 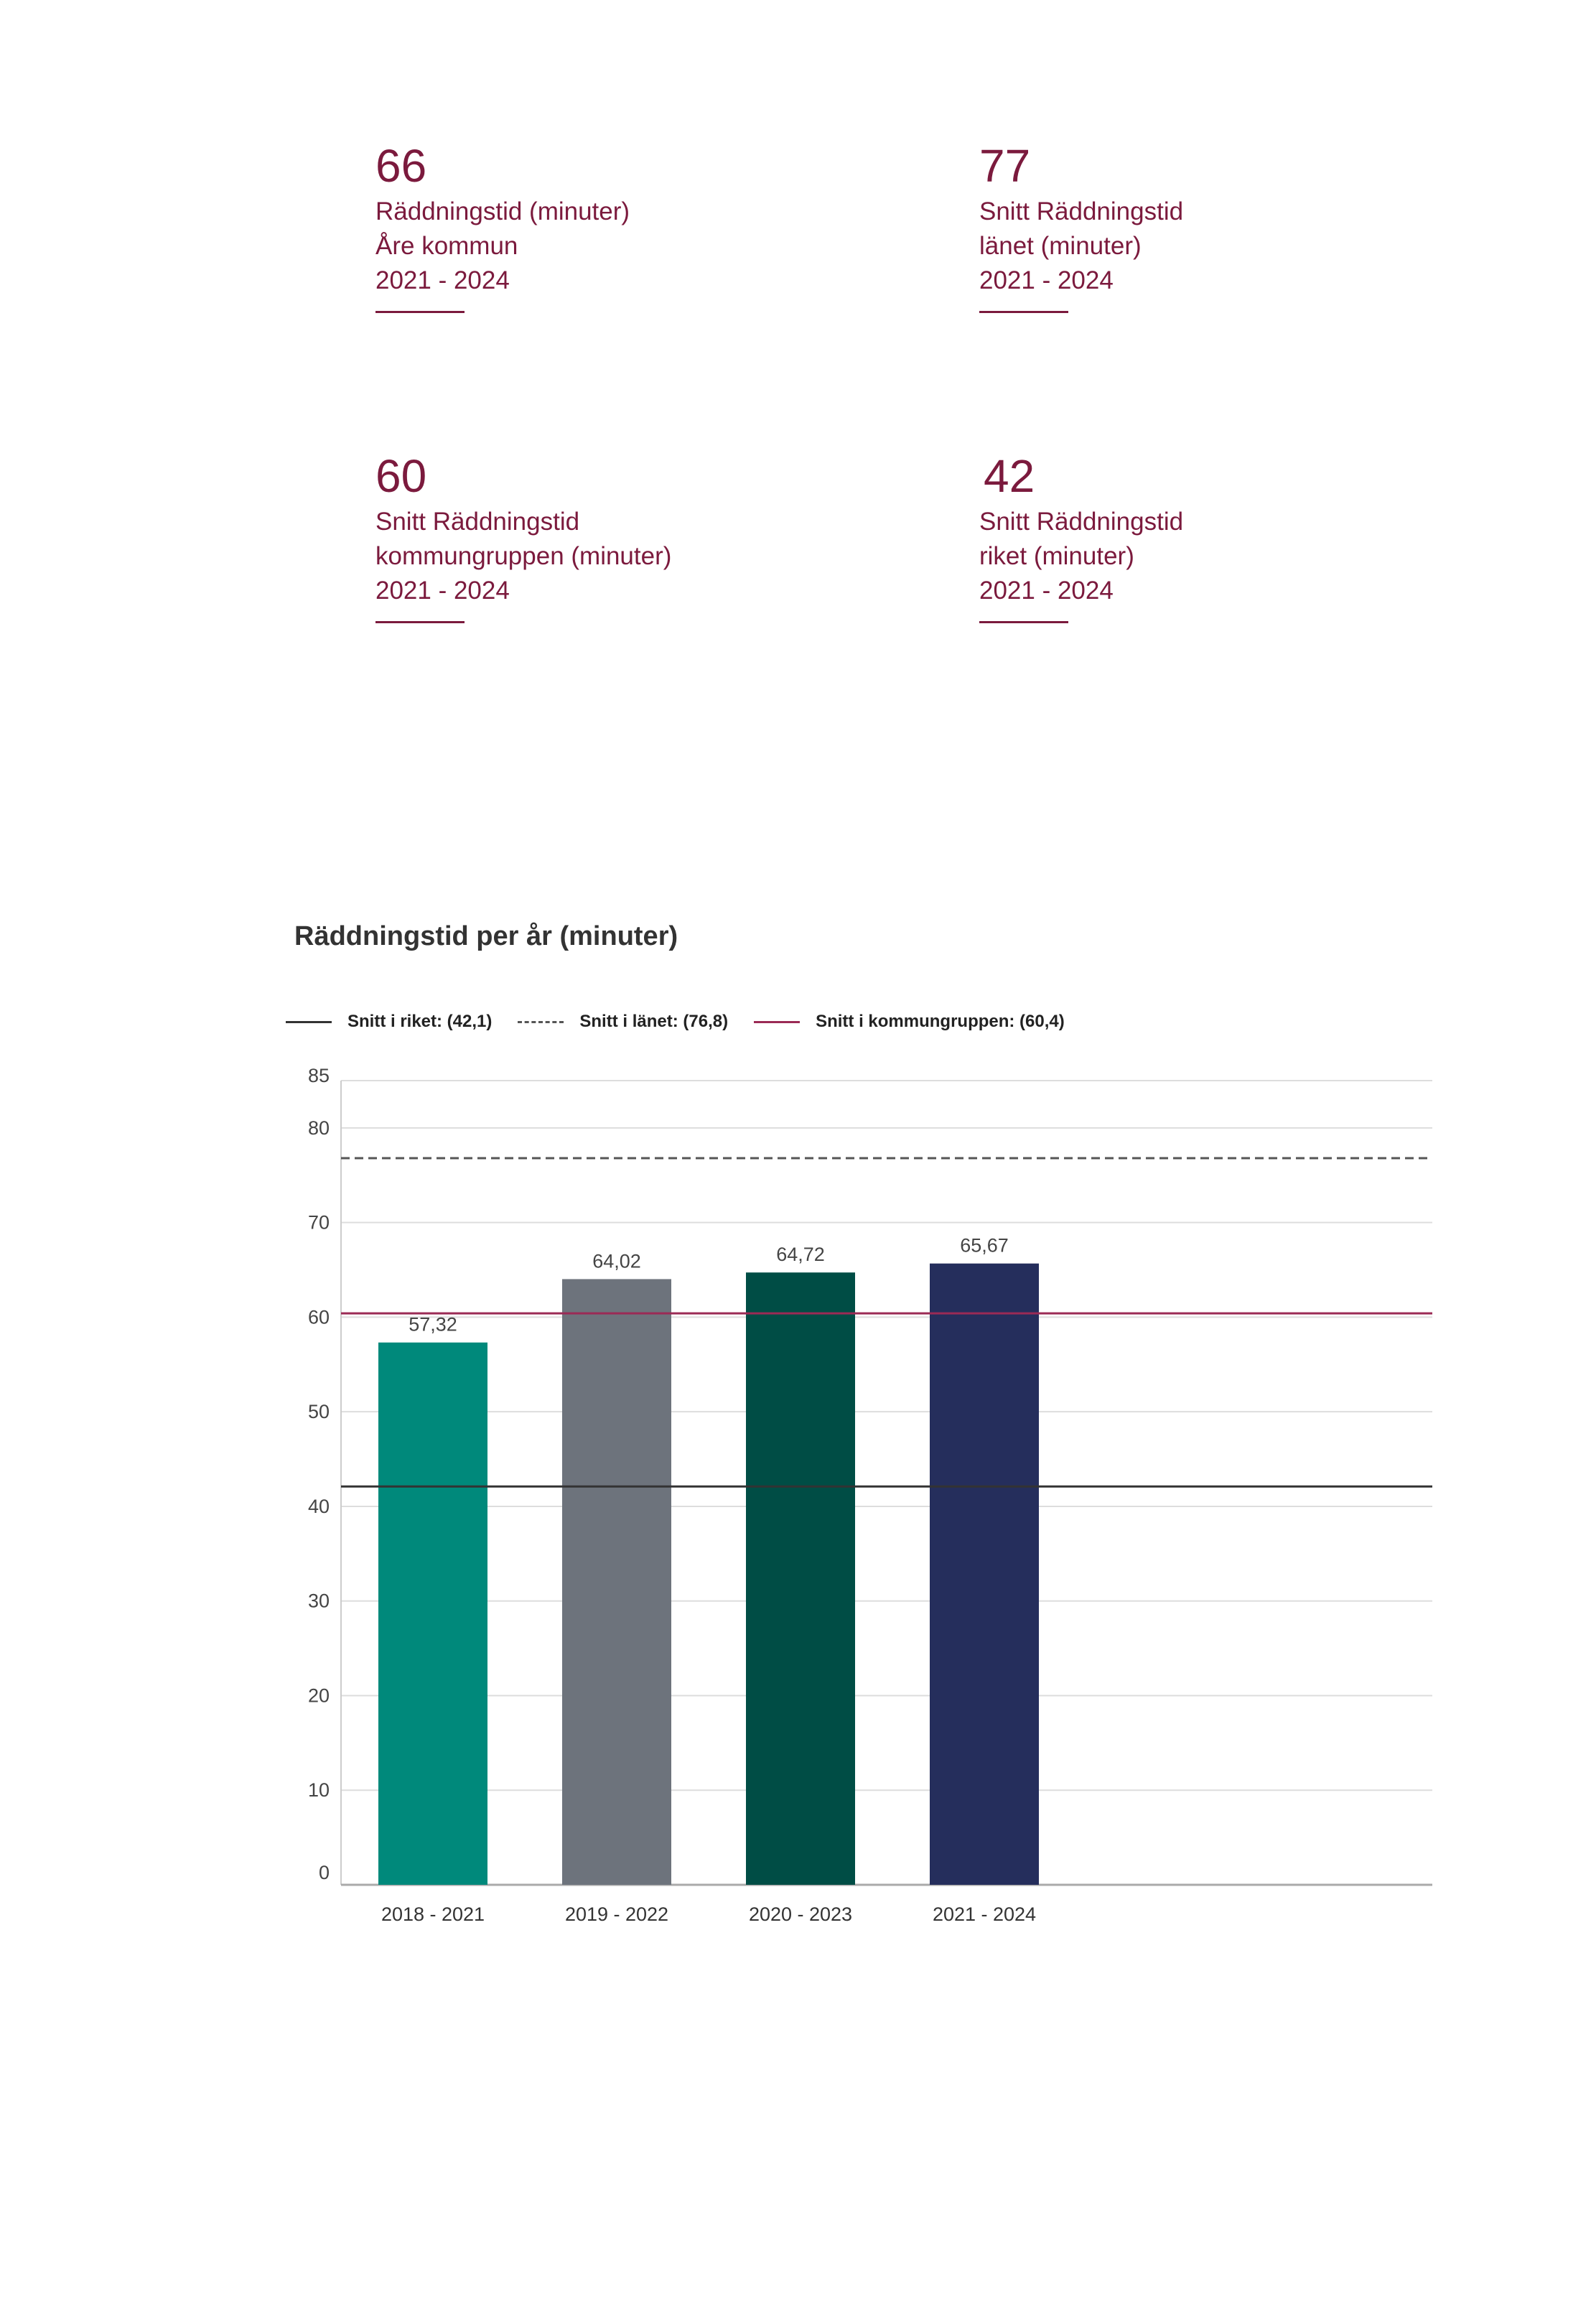 I want to click on legend-item-kommungruppen: Snitt i kommungruppen: (60,4), so click(x=909, y=1022).